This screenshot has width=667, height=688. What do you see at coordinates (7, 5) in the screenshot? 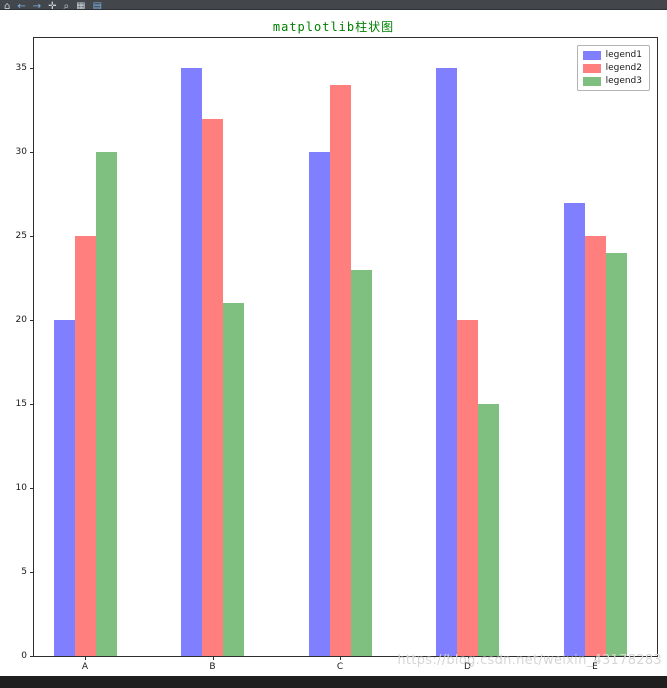
I see `home-icon: ⌂` at bounding box center [7, 5].